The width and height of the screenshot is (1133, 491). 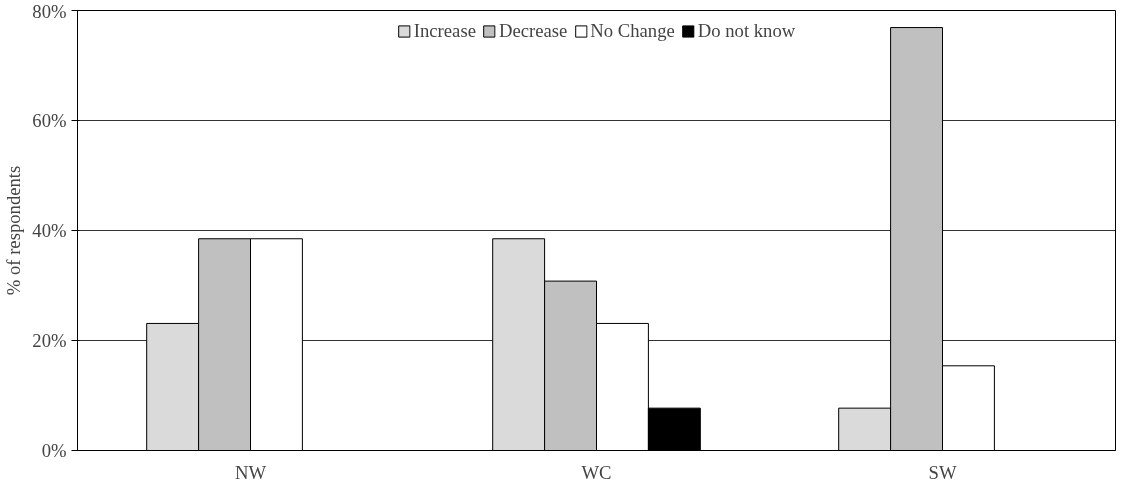 What do you see at coordinates (746, 31) in the screenshot?
I see `legend-label: Do not know` at bounding box center [746, 31].